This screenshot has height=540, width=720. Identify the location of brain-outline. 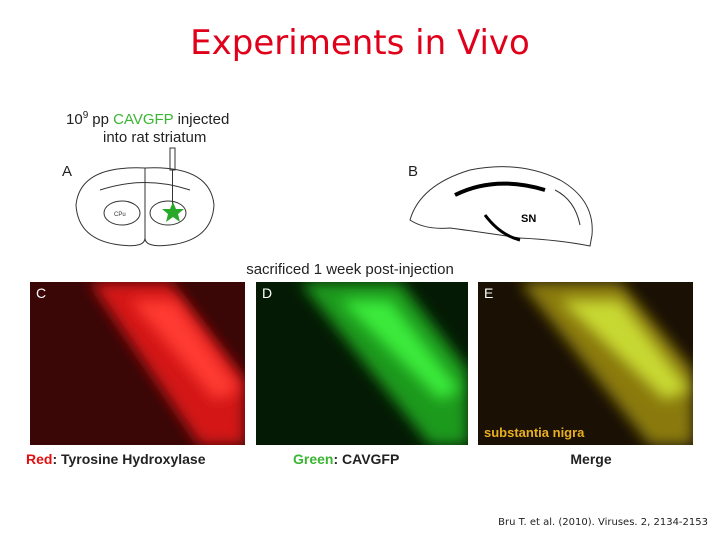
(501, 206).